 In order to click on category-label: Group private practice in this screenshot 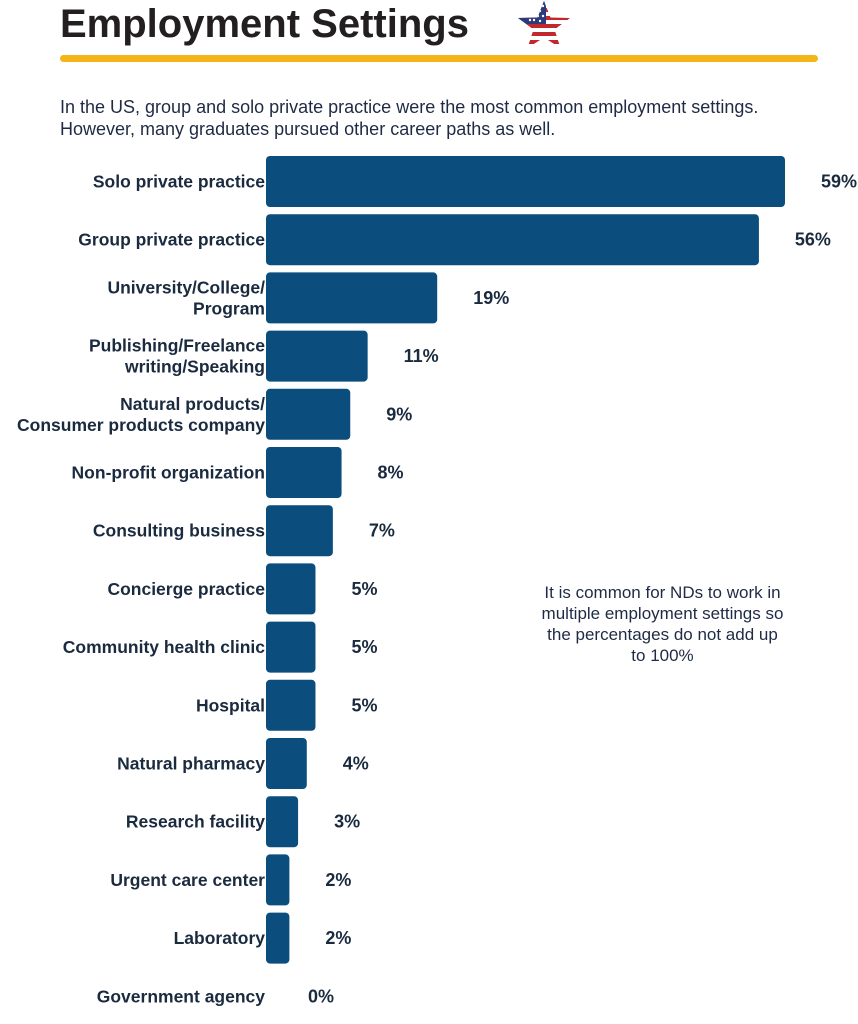, I will do `click(171, 240)`.